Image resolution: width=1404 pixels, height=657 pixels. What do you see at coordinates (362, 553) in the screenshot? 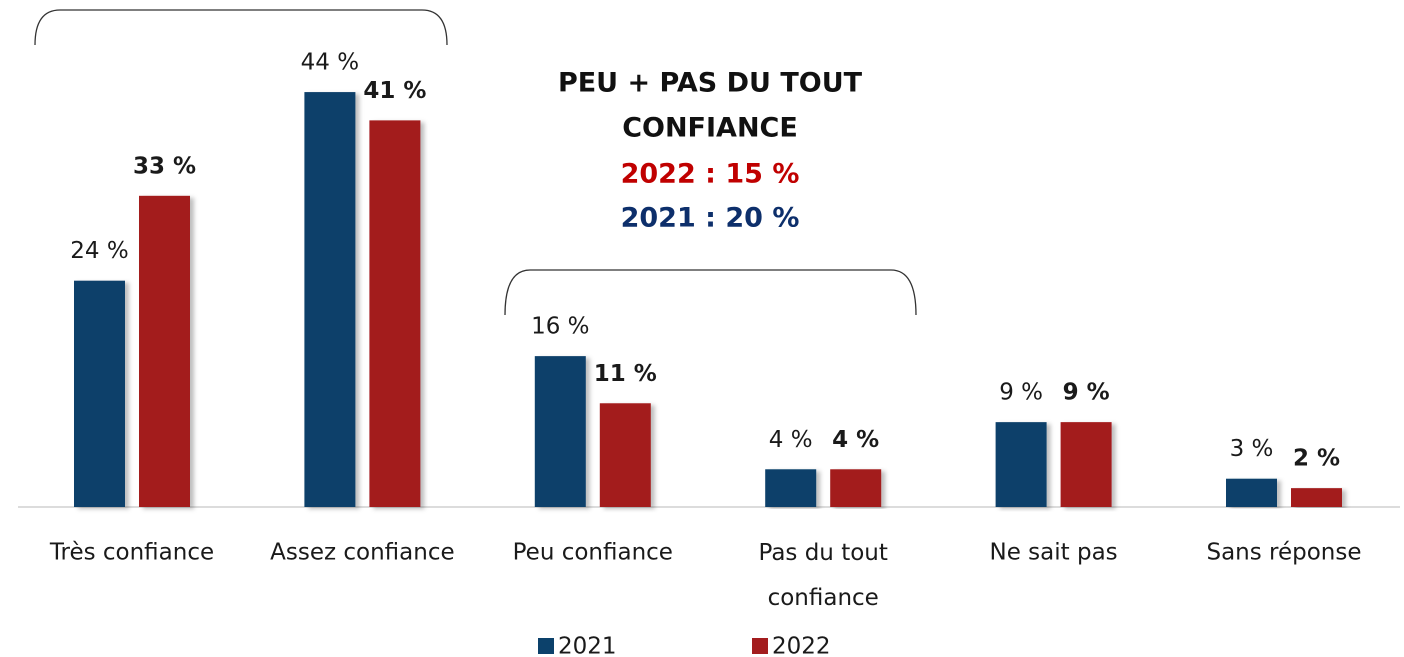
I see `x-tick-label: Assez confiance` at bounding box center [362, 553].